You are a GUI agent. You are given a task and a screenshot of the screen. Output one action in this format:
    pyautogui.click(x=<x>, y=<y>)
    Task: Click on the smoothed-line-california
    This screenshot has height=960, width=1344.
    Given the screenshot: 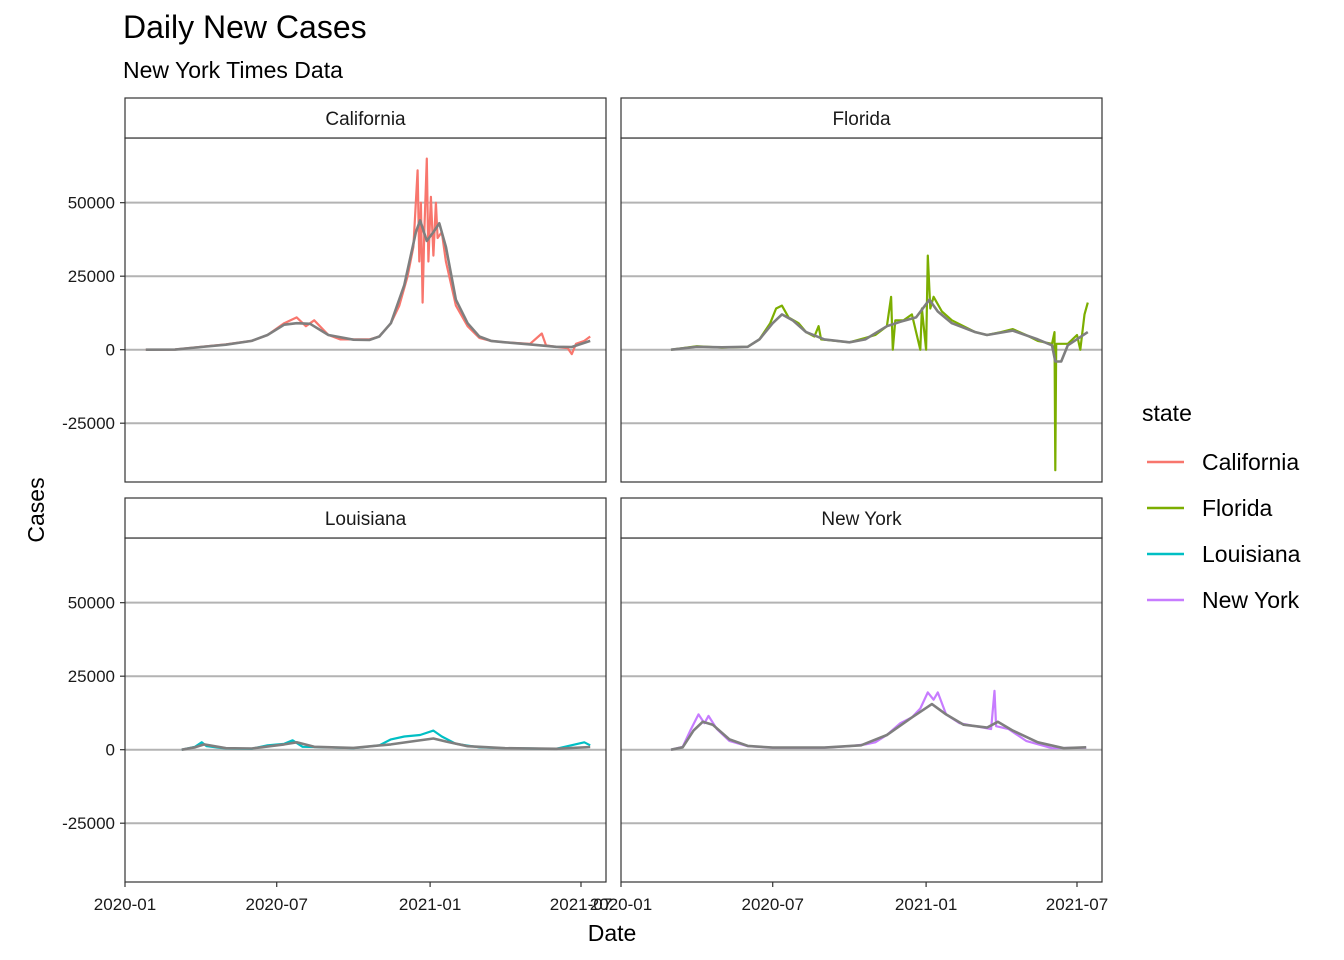 What is the action you would take?
    pyautogui.click(x=368, y=285)
    